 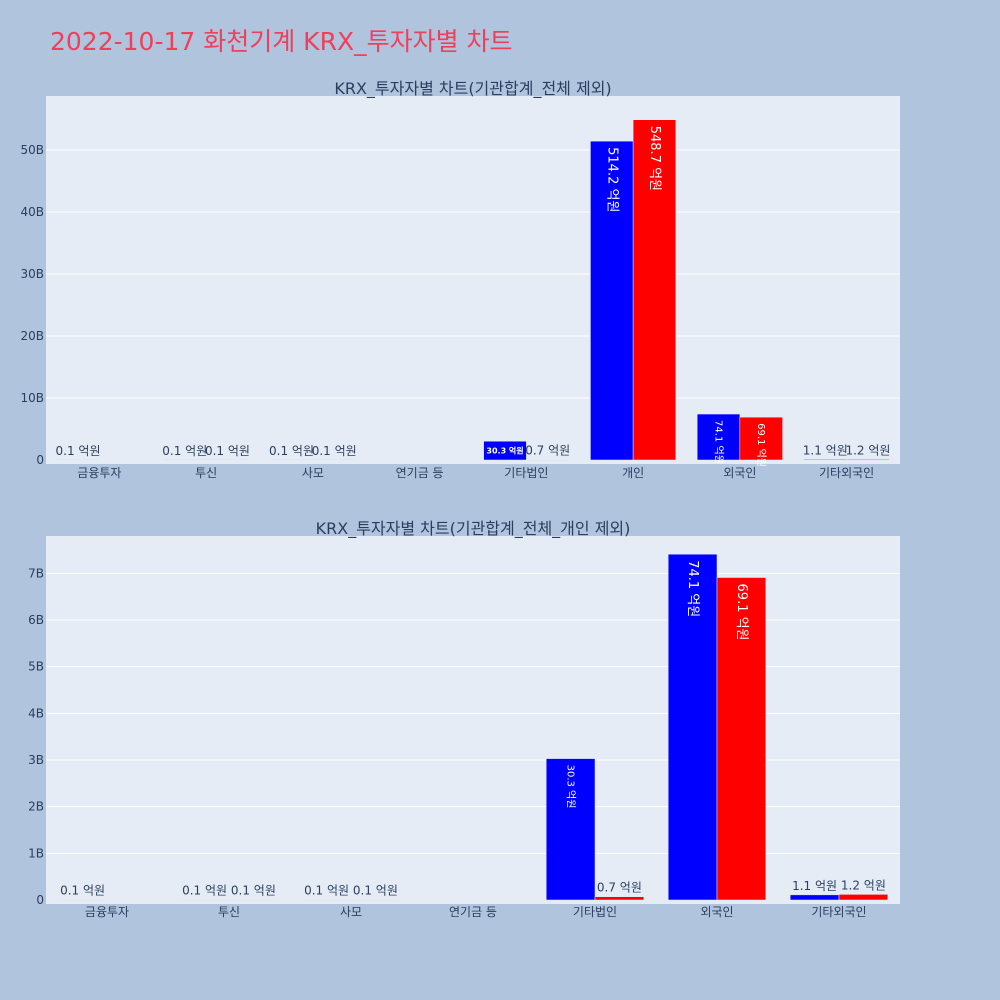 I want to click on chart2-ytick-label: 0, so click(x=40, y=900).